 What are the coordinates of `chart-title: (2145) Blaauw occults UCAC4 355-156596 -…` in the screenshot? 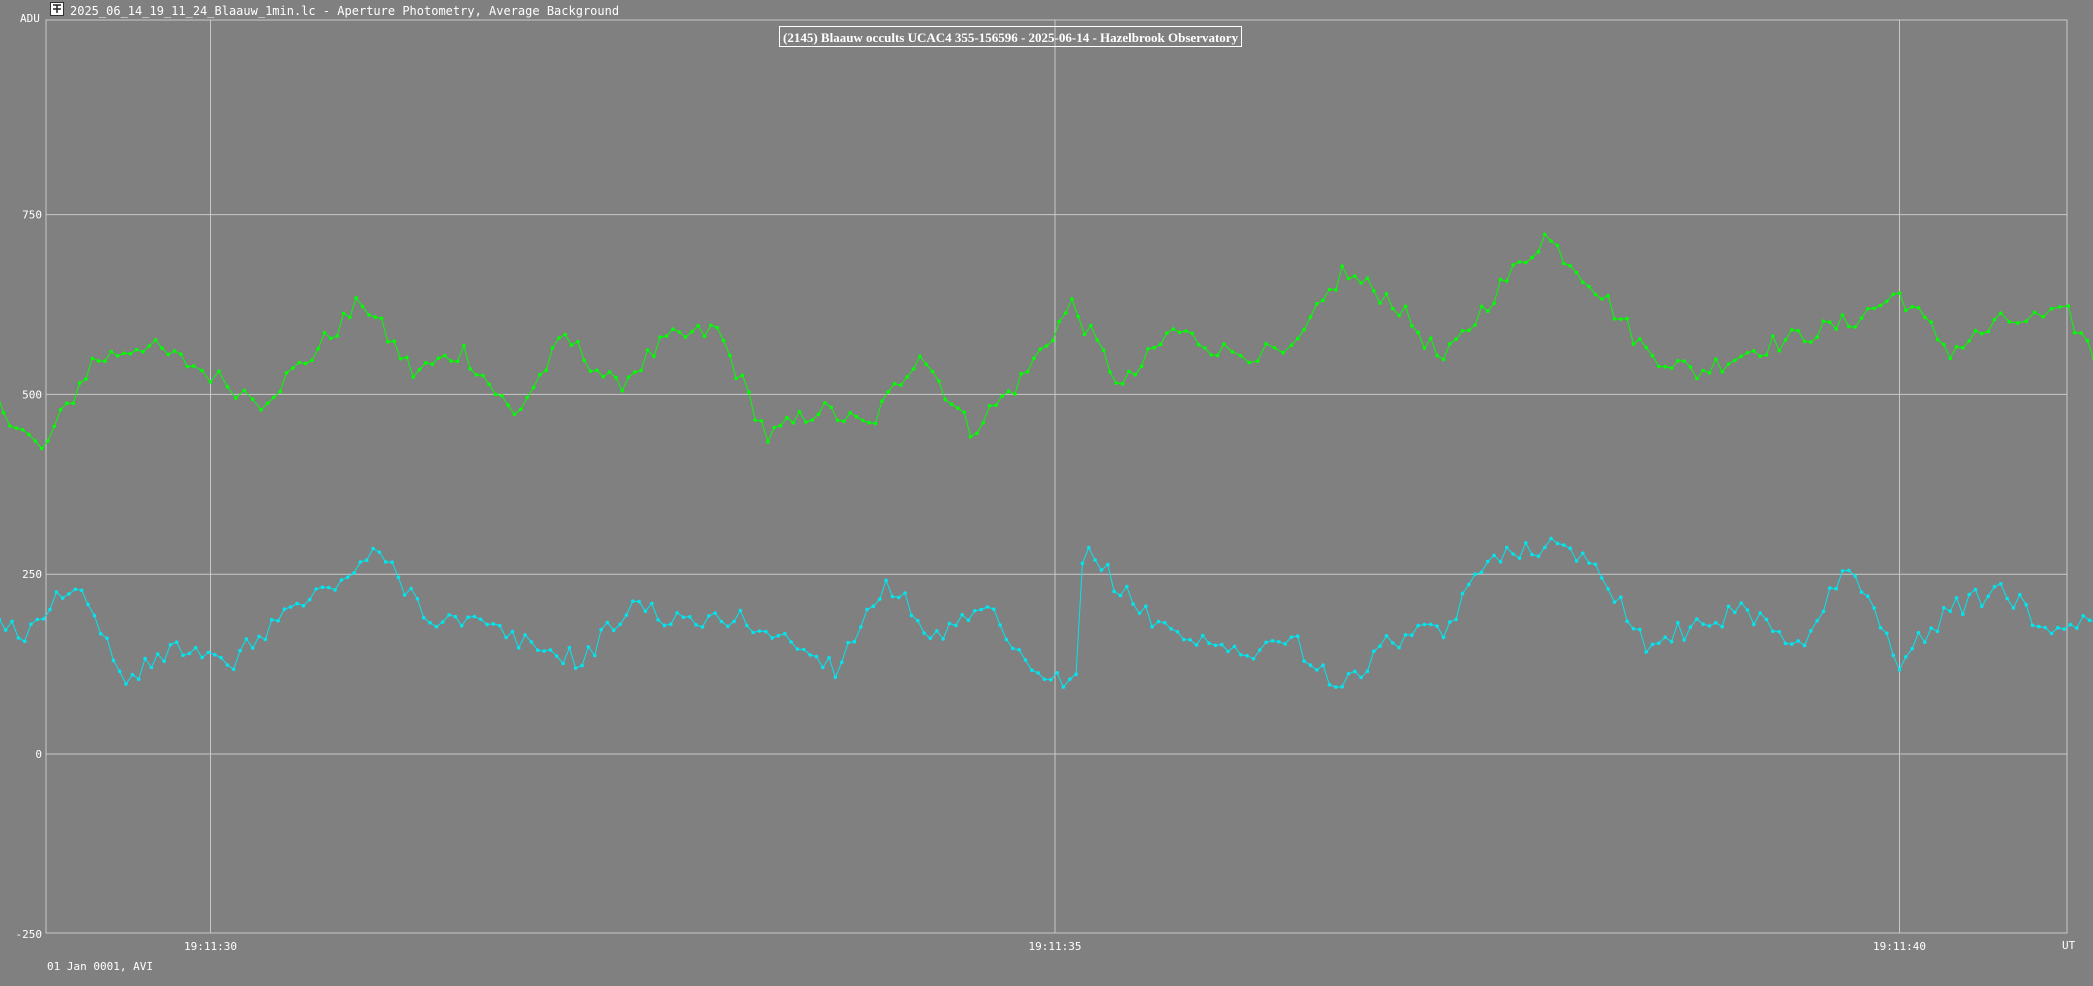 It's located at (1011, 36).